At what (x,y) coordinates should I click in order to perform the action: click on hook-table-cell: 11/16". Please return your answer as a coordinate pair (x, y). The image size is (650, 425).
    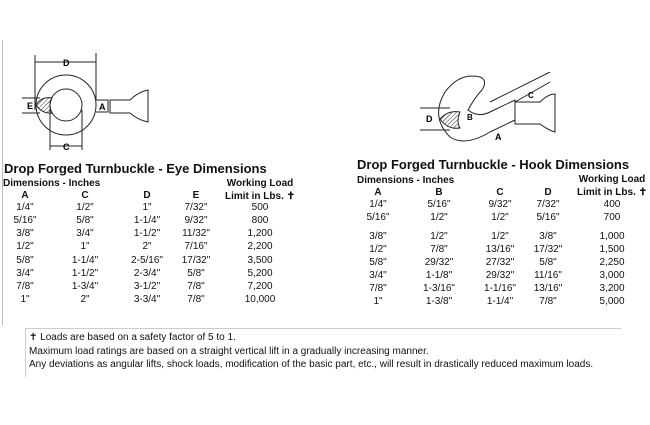
    Looking at the image, I should click on (548, 275).